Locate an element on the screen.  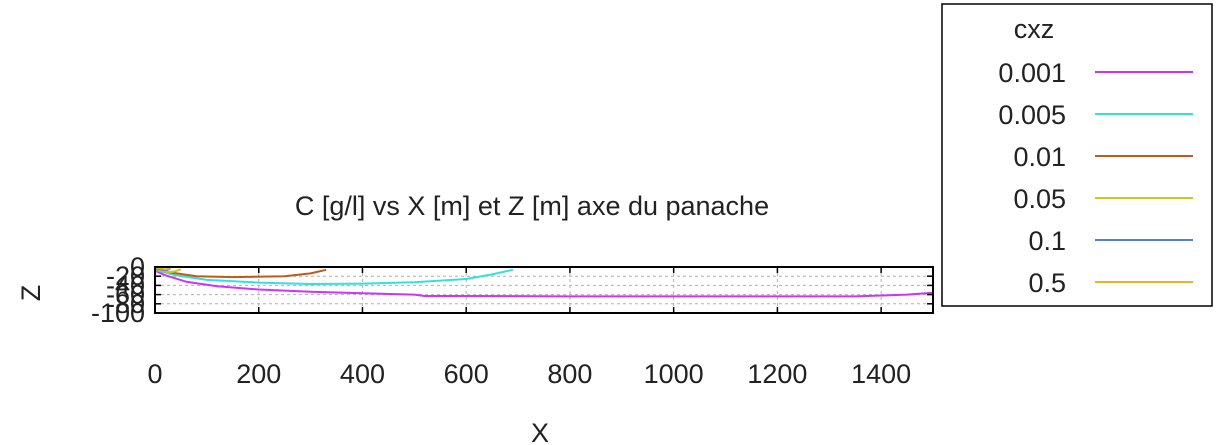
plot-area is located at coordinates (544, 282).